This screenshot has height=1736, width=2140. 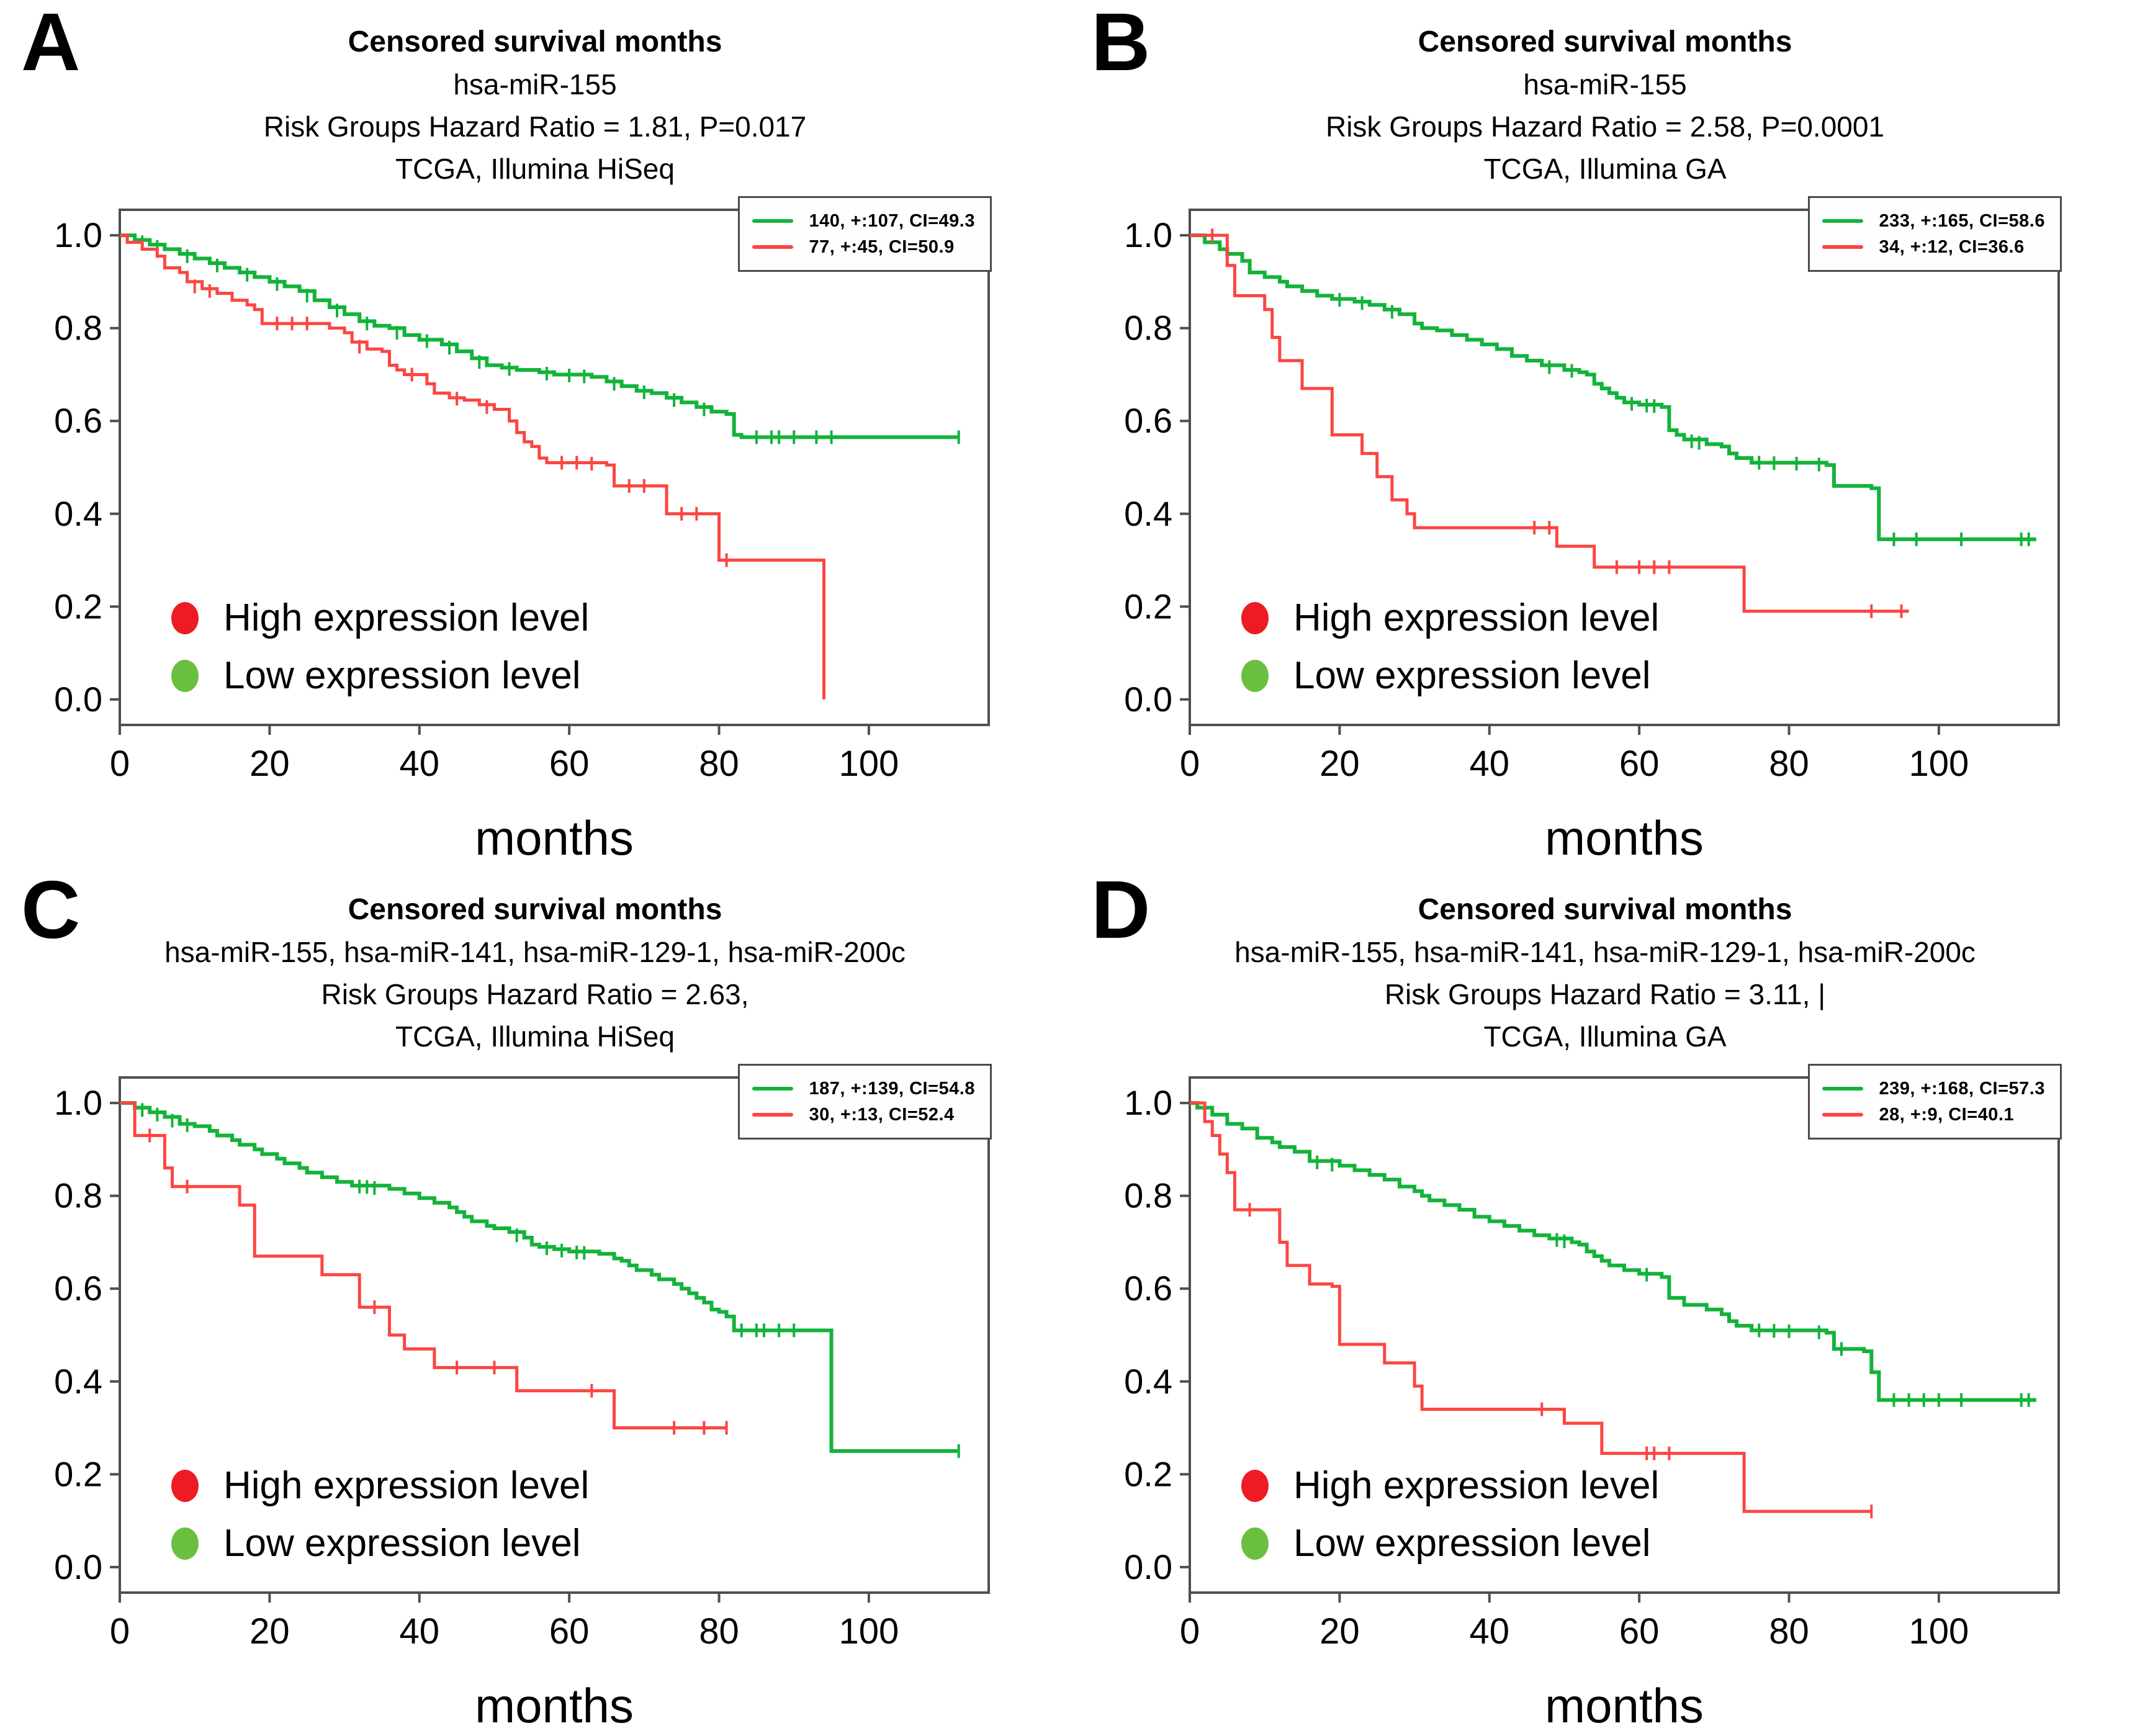 What do you see at coordinates (535, 127) in the screenshot?
I see `chart-subtitle-hazard: Risk Groups Hazard Ratio = 1.81, P=0.017` at bounding box center [535, 127].